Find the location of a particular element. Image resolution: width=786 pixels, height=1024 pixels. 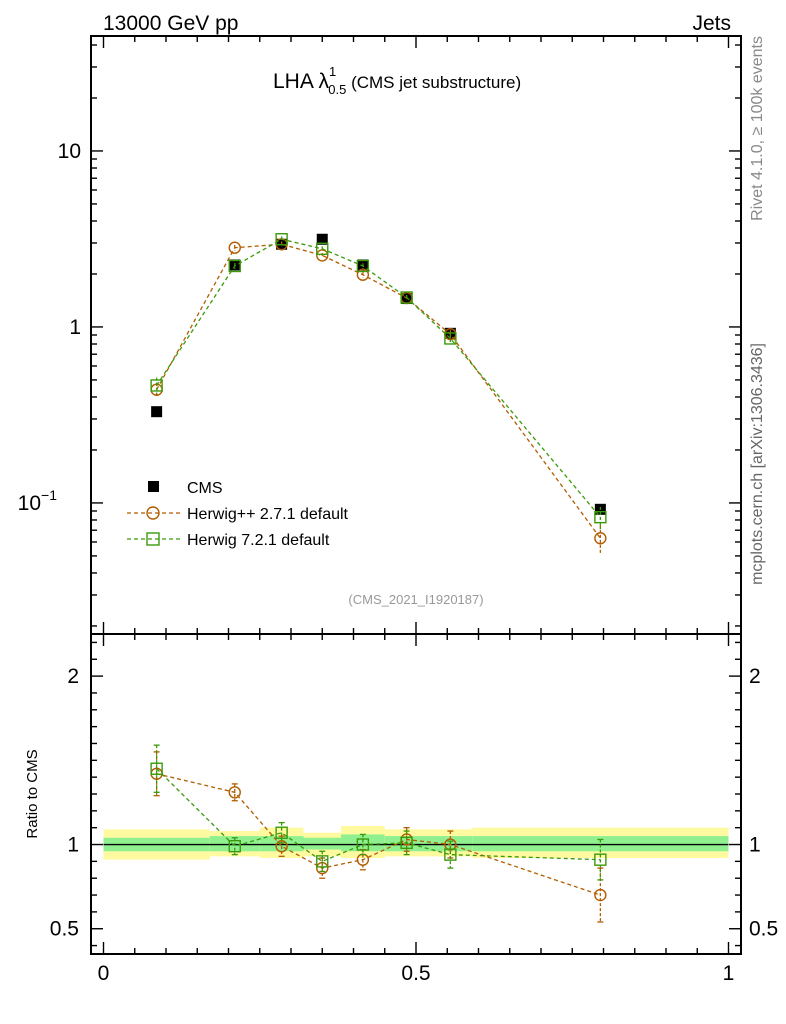

ratio-y-tick-label: 2 is located at coordinates (73, 676).